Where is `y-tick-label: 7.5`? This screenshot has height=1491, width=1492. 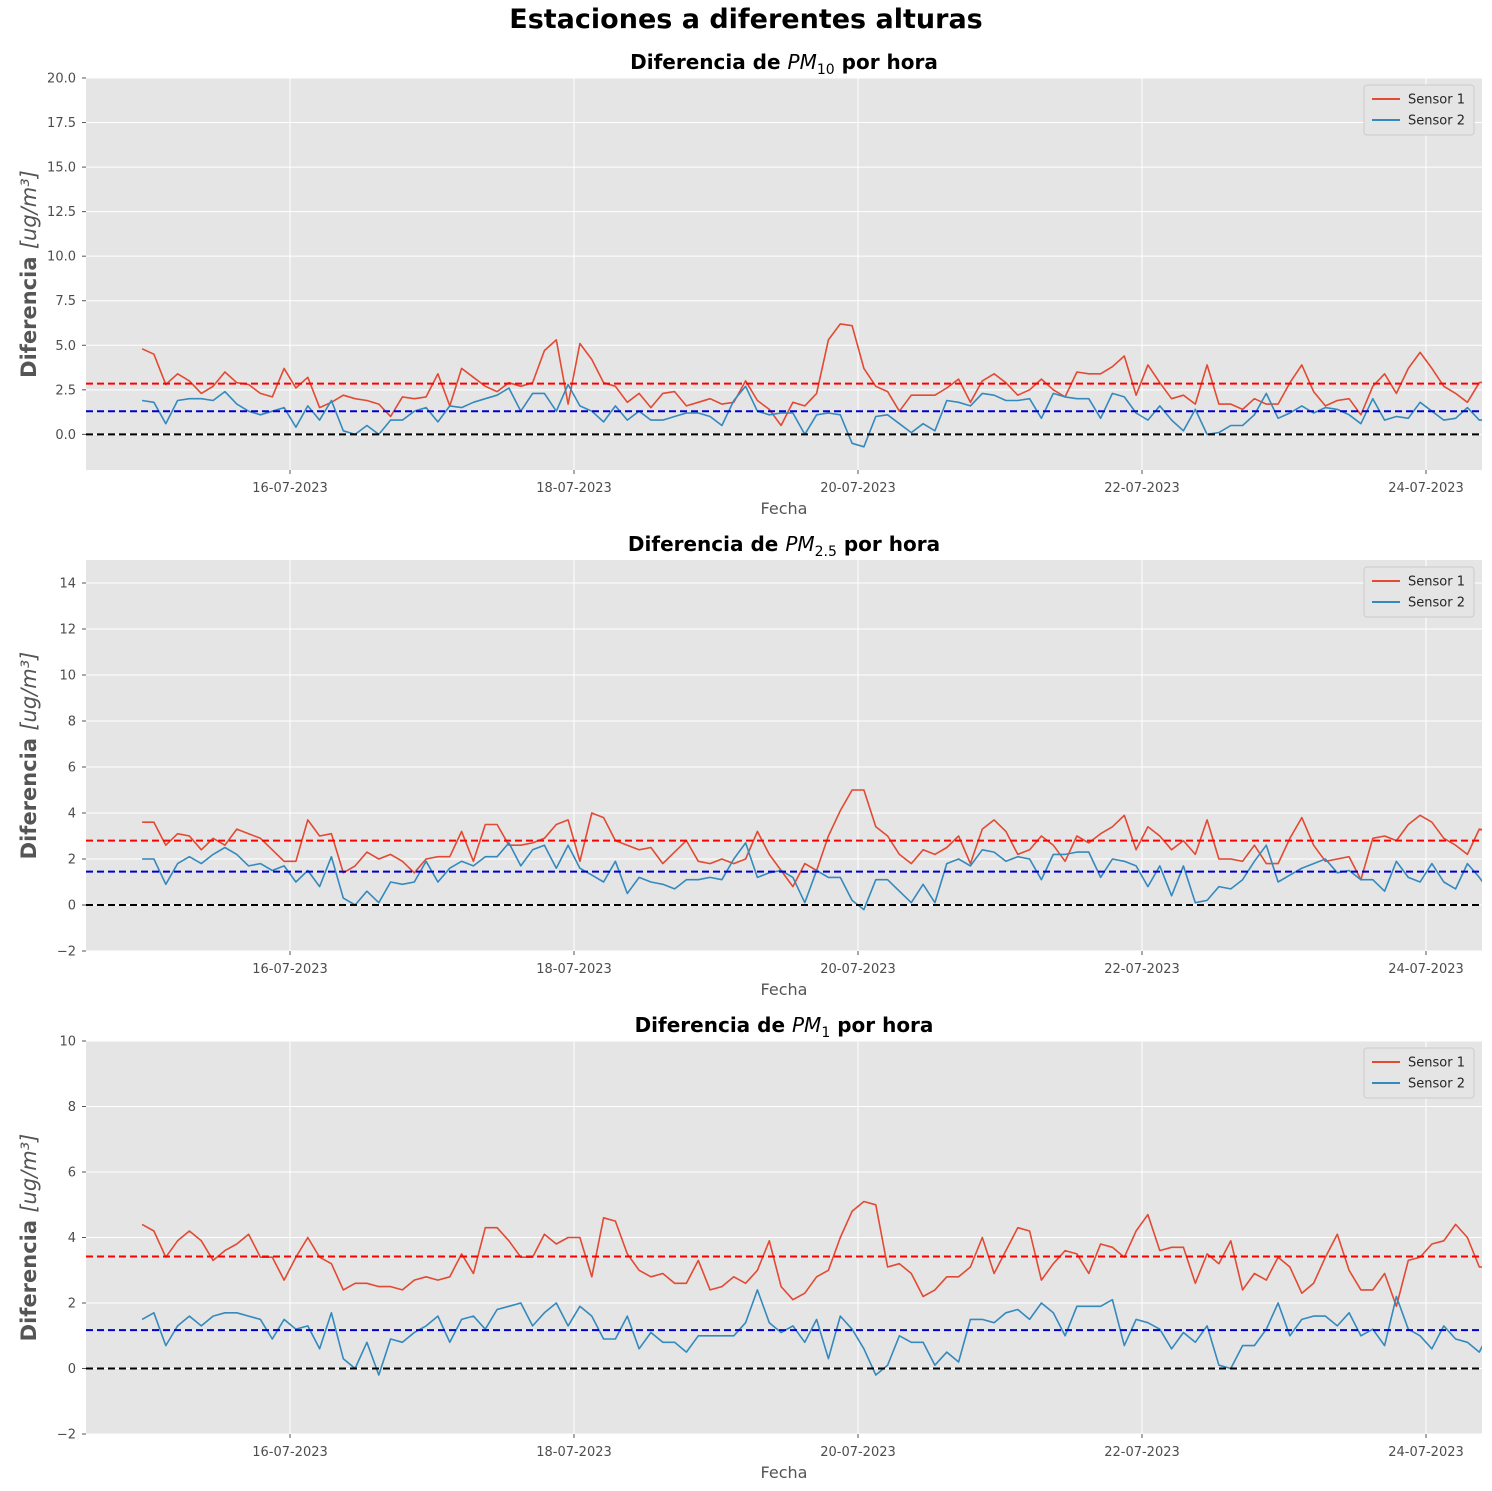 y-tick-label: 7.5 is located at coordinates (65, 301).